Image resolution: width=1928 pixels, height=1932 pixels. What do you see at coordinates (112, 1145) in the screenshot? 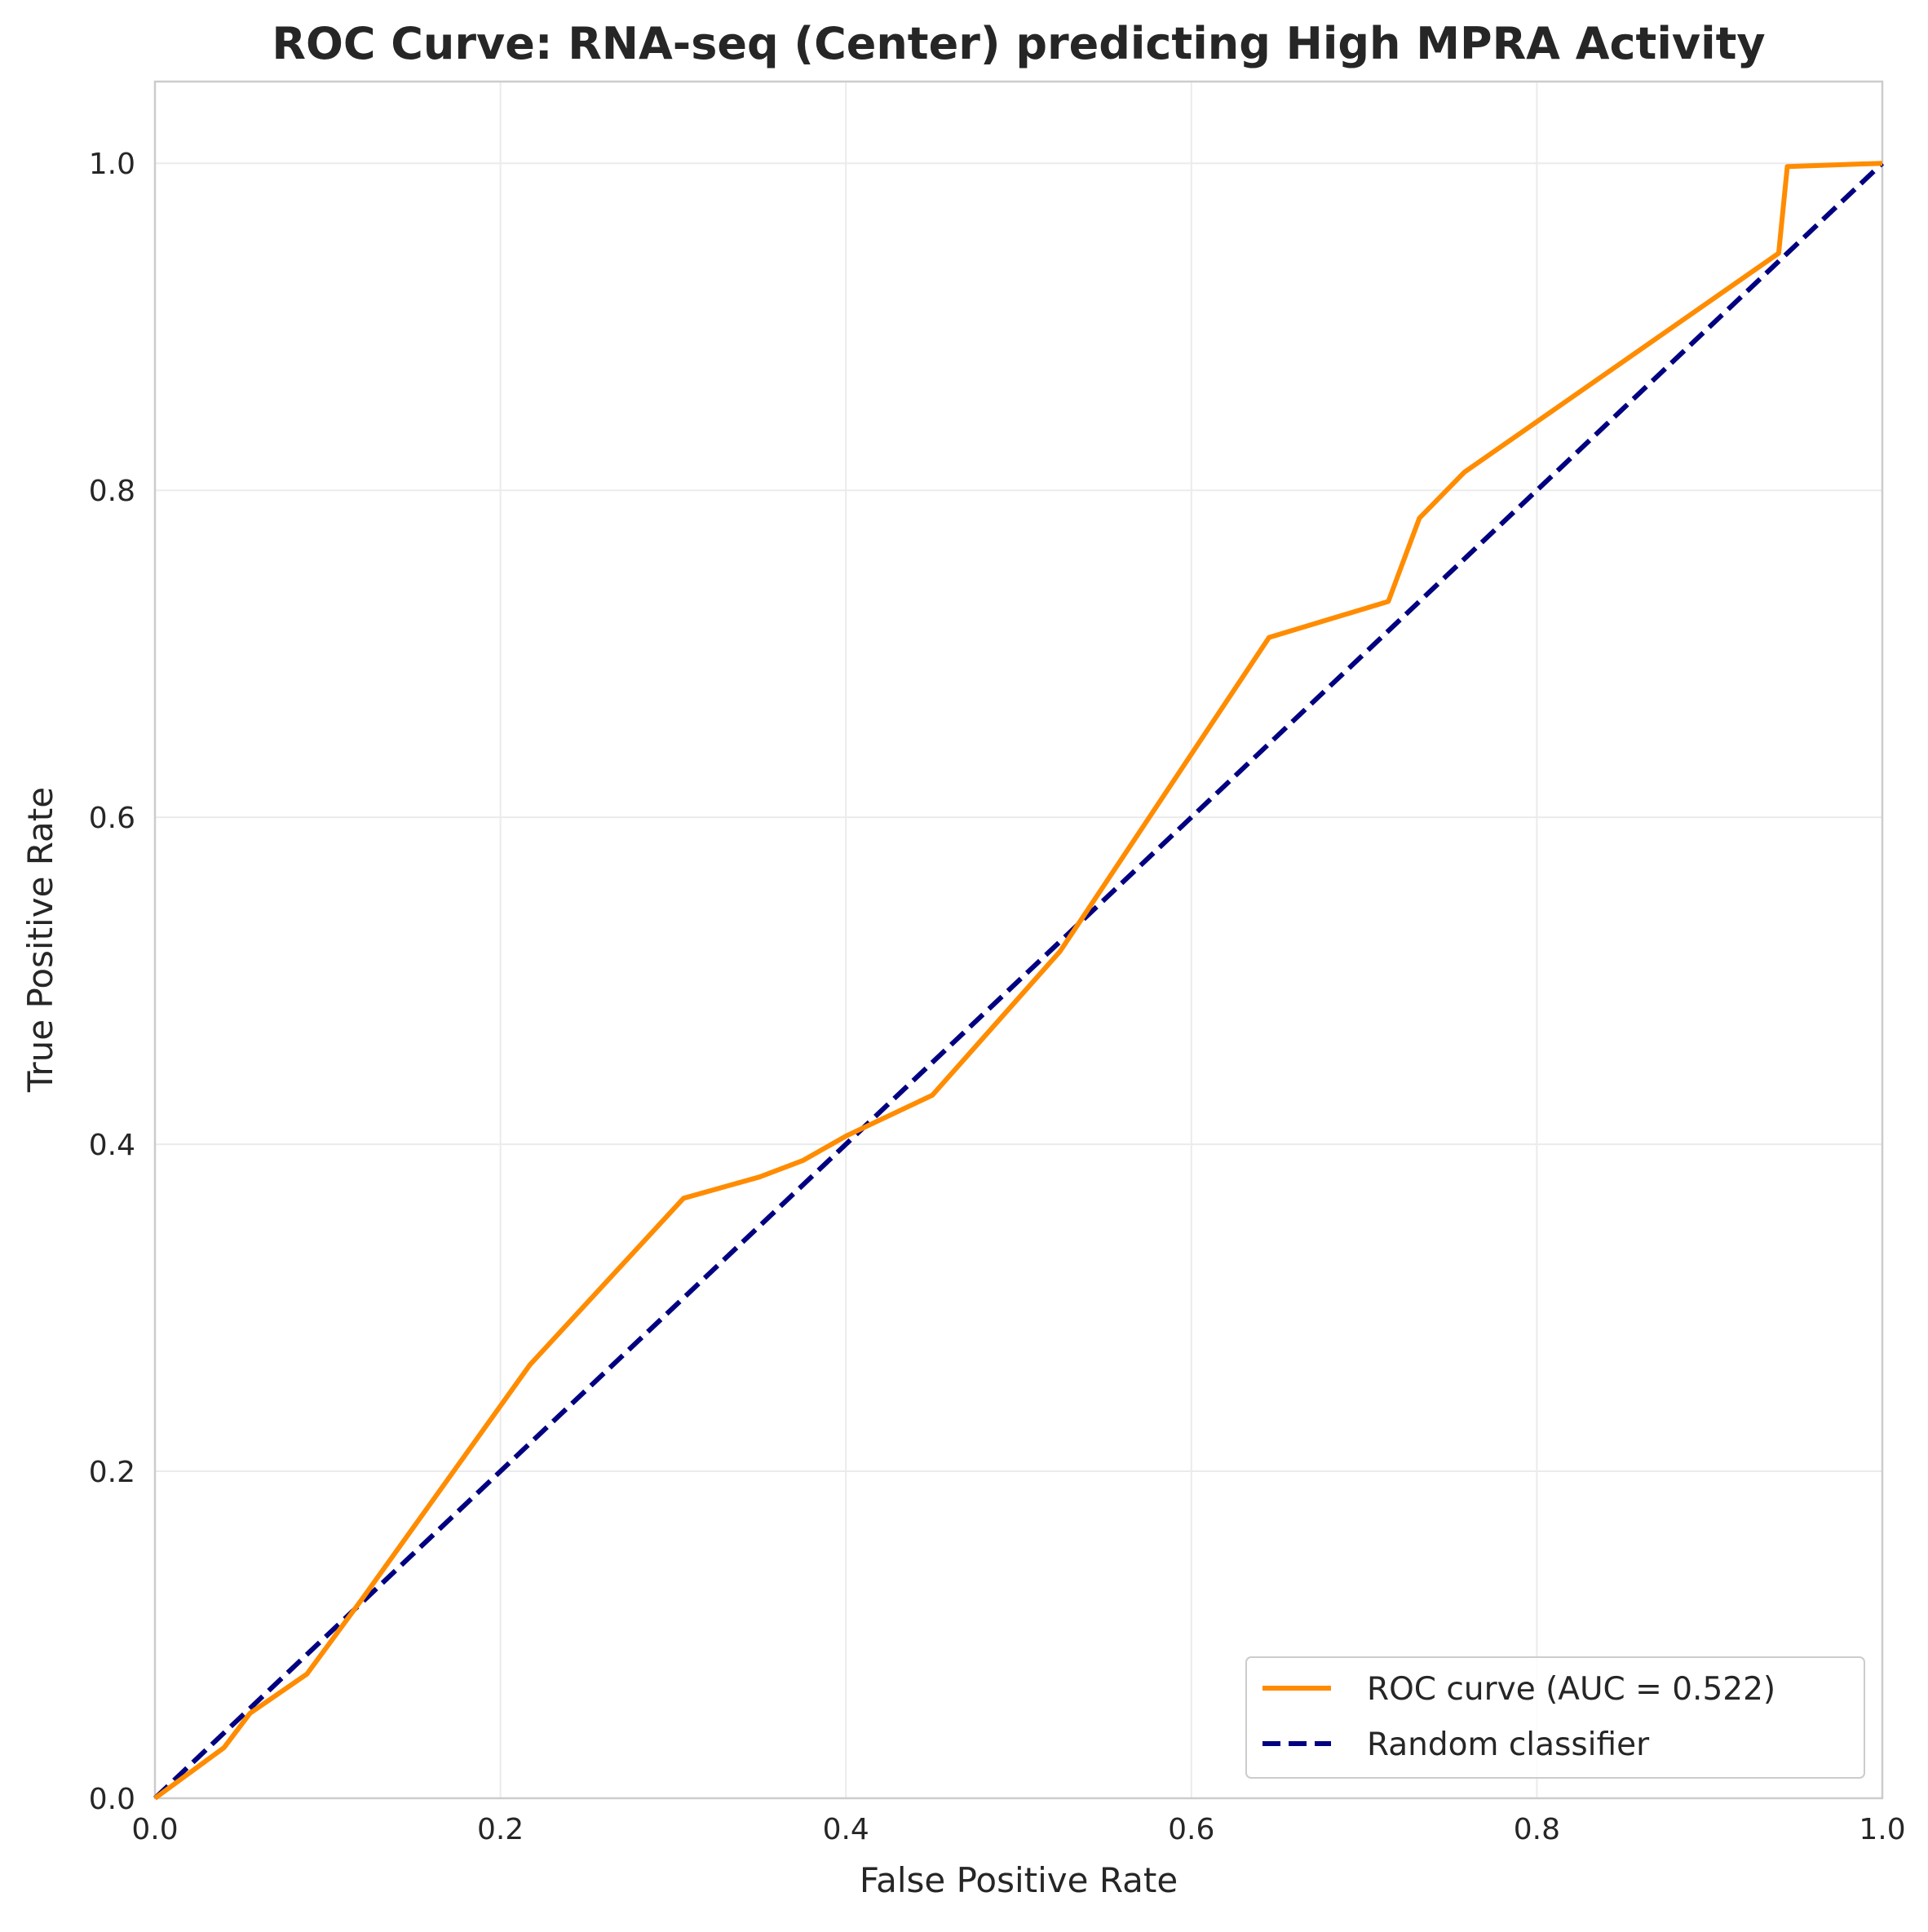
I see `y-tick-label: 0.4` at bounding box center [112, 1145].